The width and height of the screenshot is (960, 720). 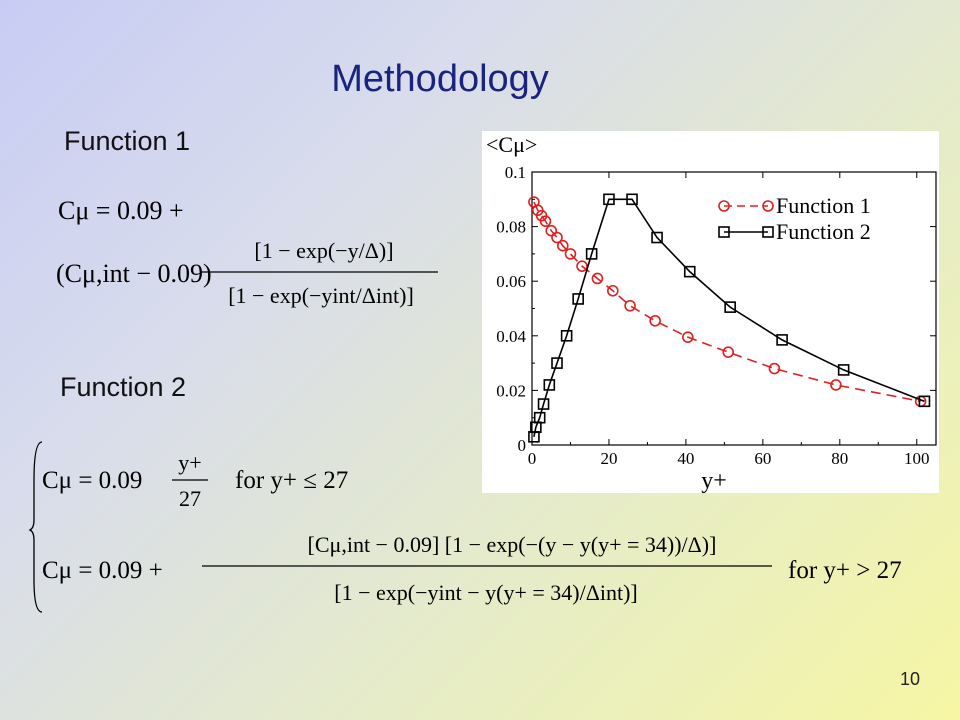 I want to click on y-tick-label: 0.1, so click(x=515, y=172).